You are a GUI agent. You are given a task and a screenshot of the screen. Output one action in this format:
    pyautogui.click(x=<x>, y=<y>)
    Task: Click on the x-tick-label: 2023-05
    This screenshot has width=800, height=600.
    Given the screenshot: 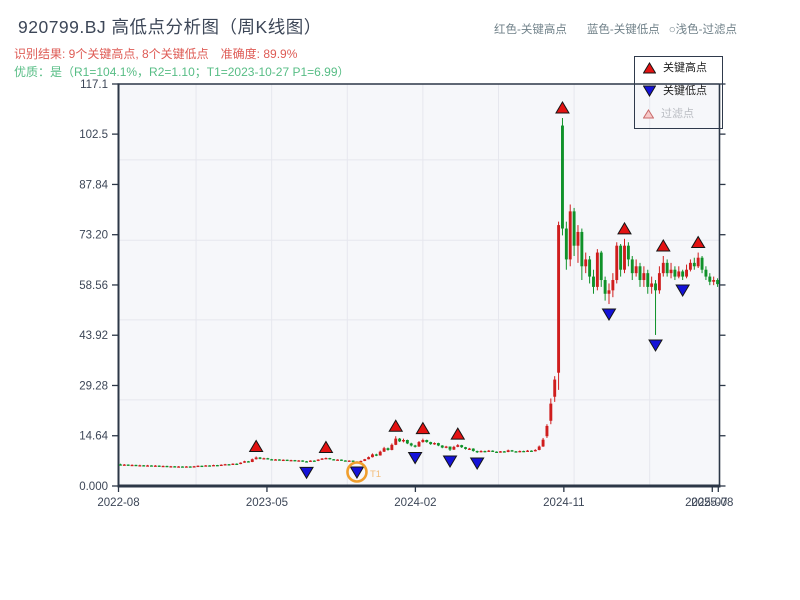 What is the action you would take?
    pyautogui.click(x=267, y=503)
    